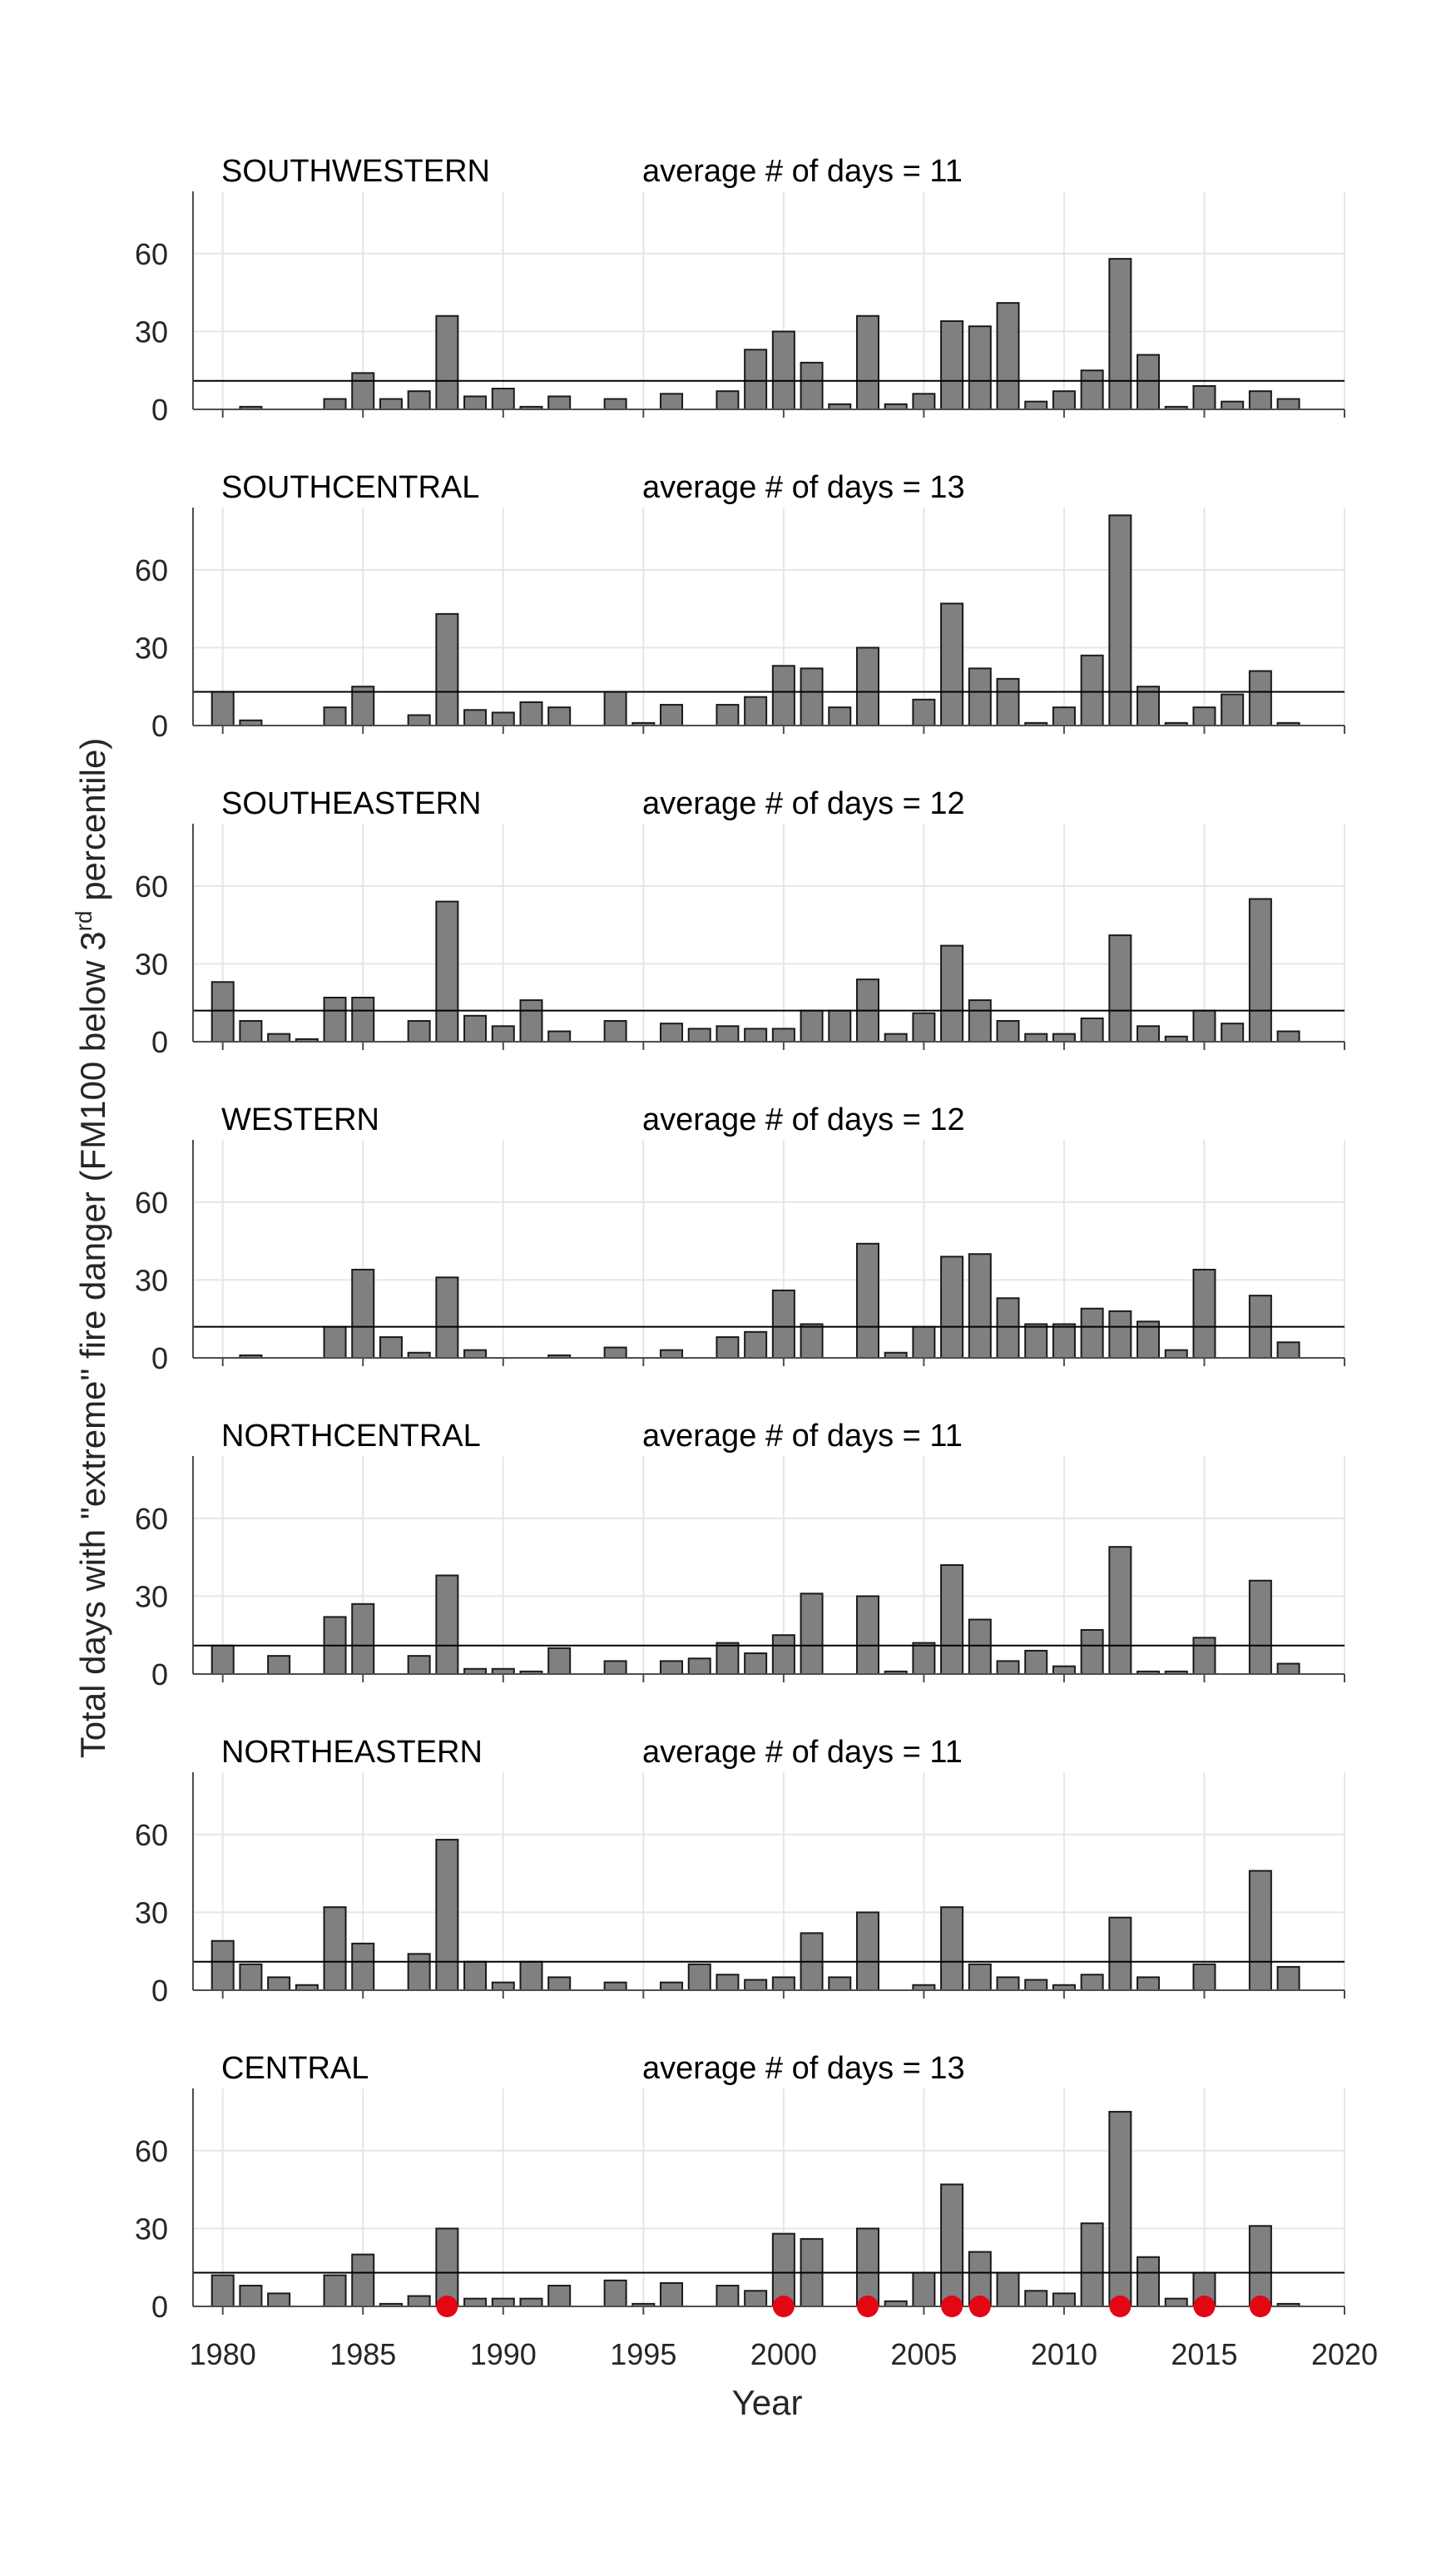 The image size is (1456, 2556). Describe the element at coordinates (1204, 2354) in the screenshot. I see `x-tick-label: 2015` at that location.